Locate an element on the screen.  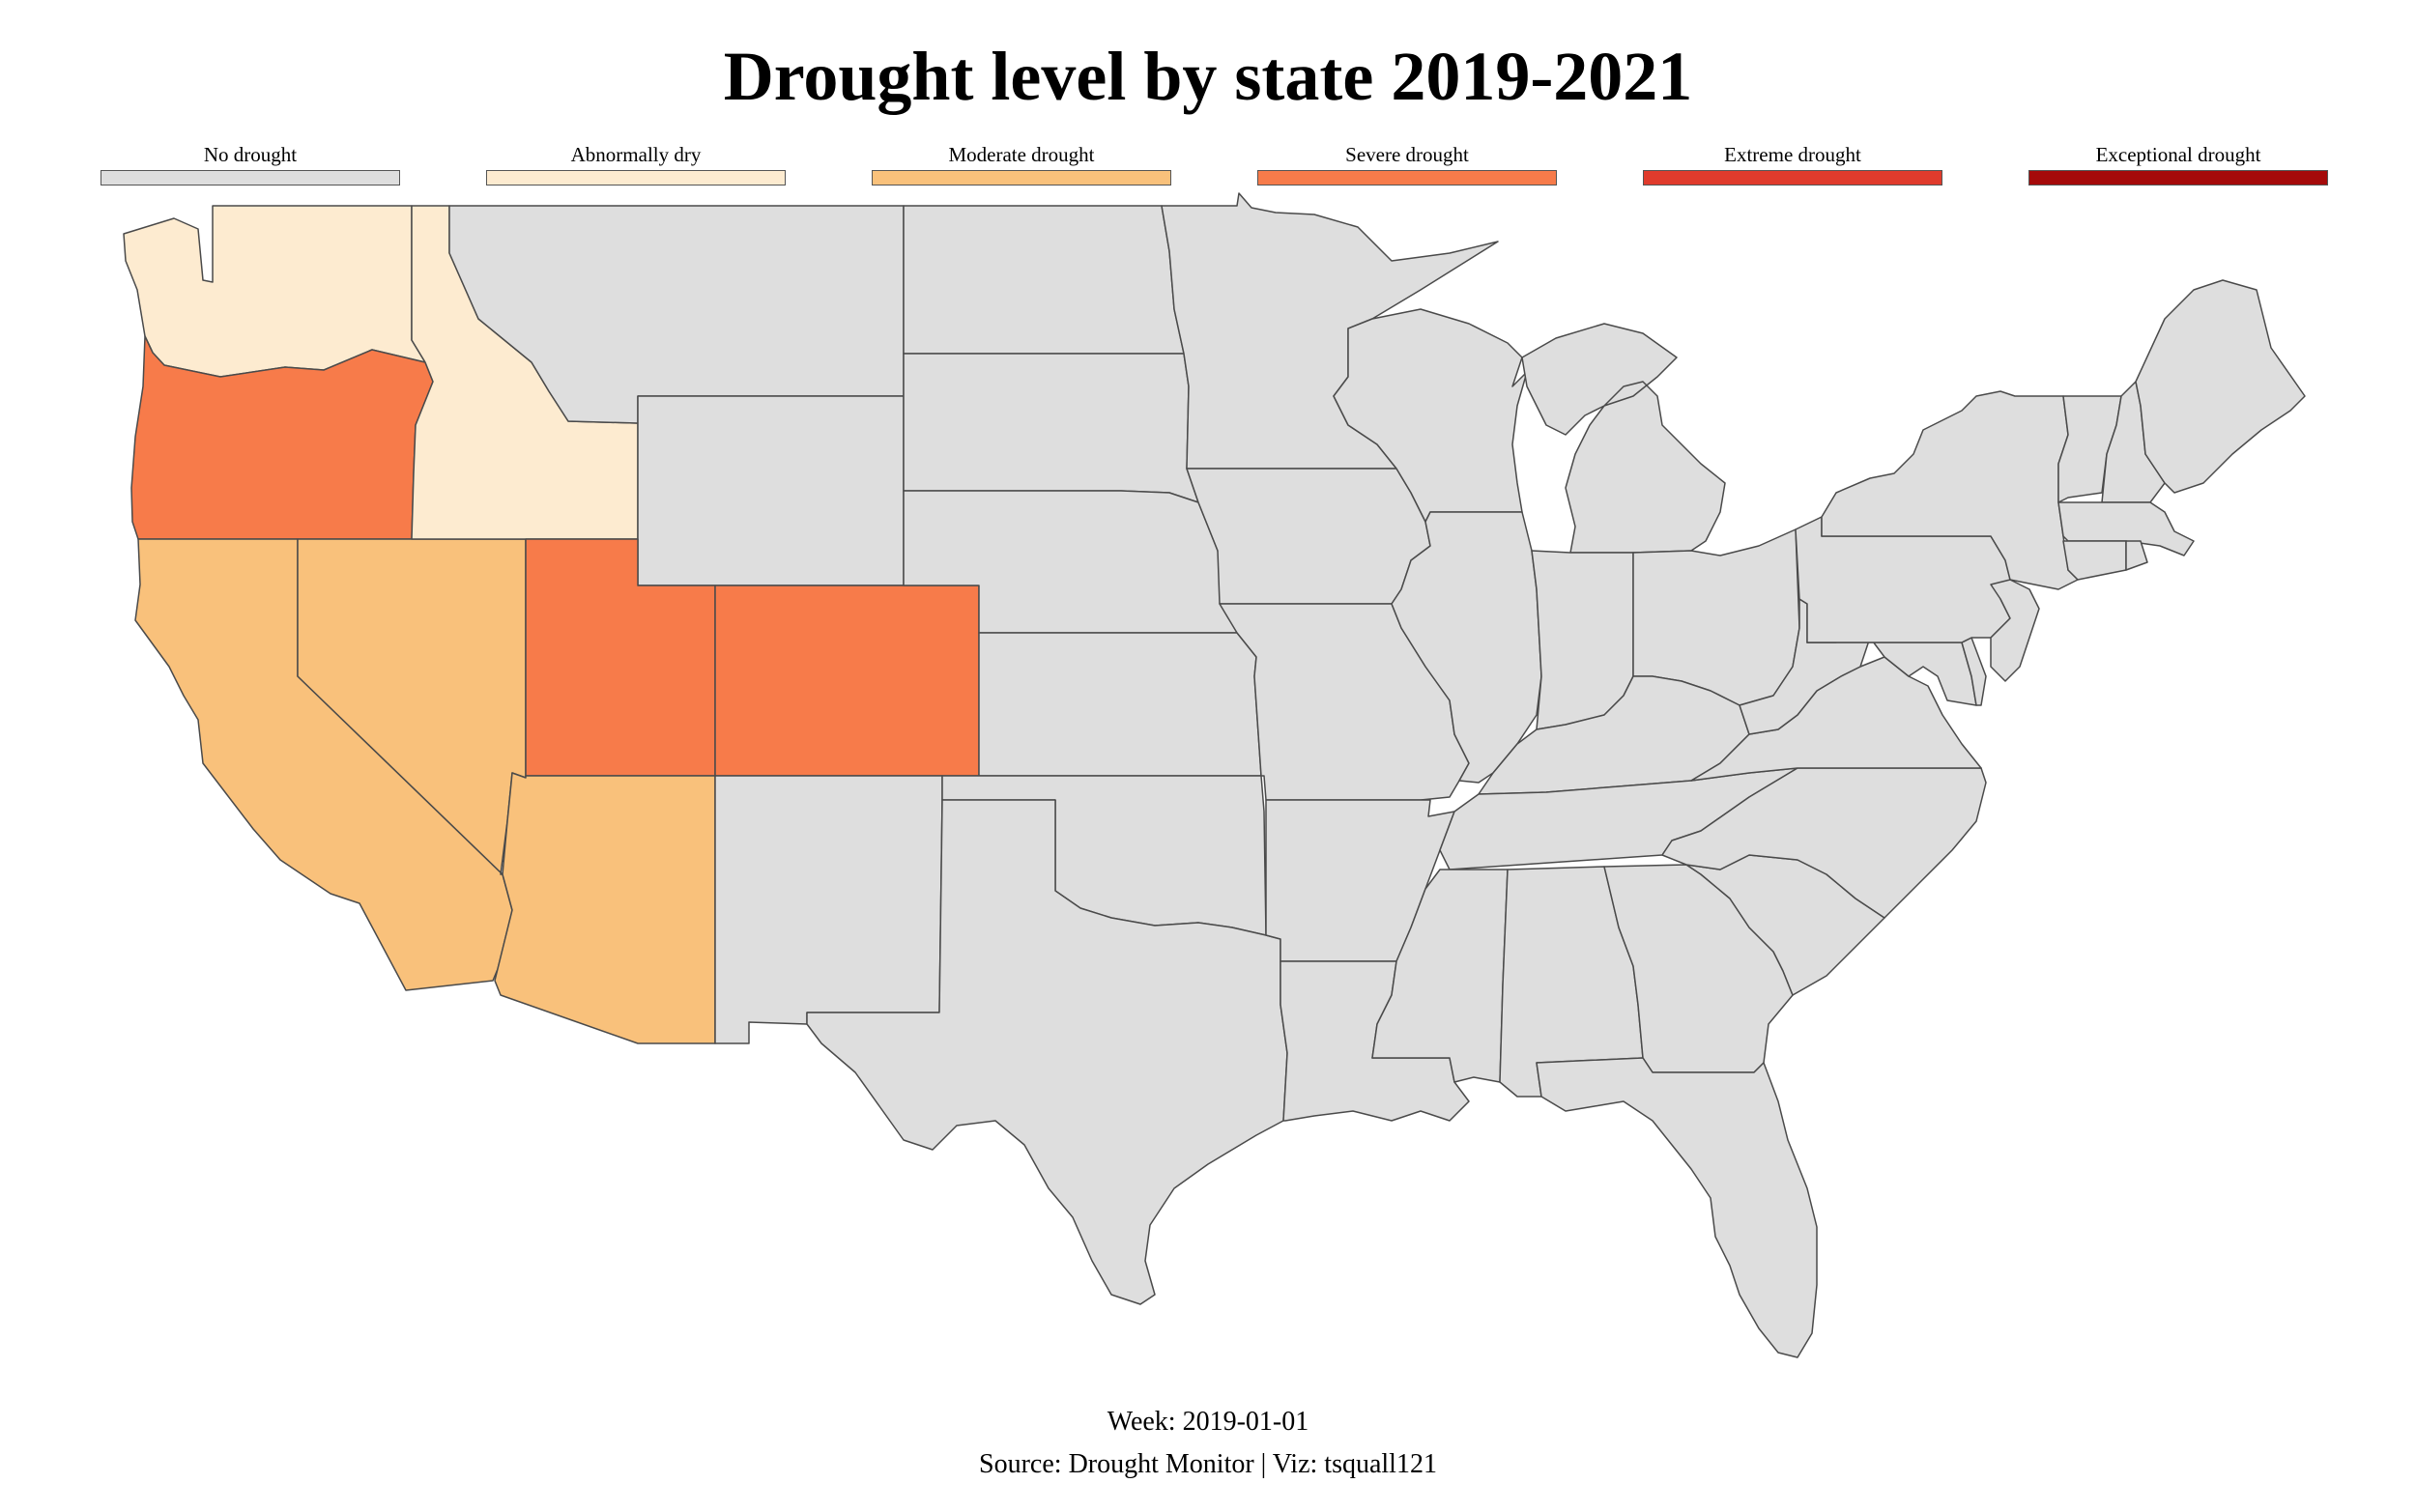
legend-label: Extreme drought is located at coordinates (1792, 154).